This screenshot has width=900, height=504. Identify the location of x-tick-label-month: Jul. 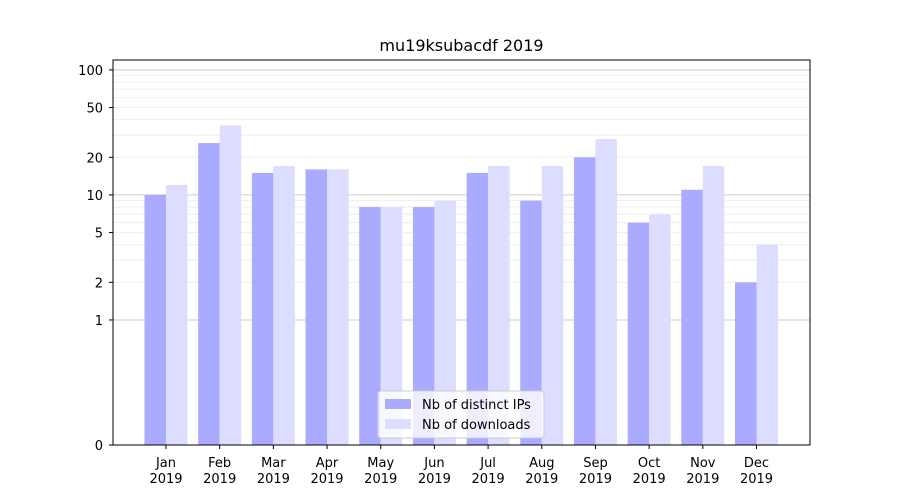
(487, 463).